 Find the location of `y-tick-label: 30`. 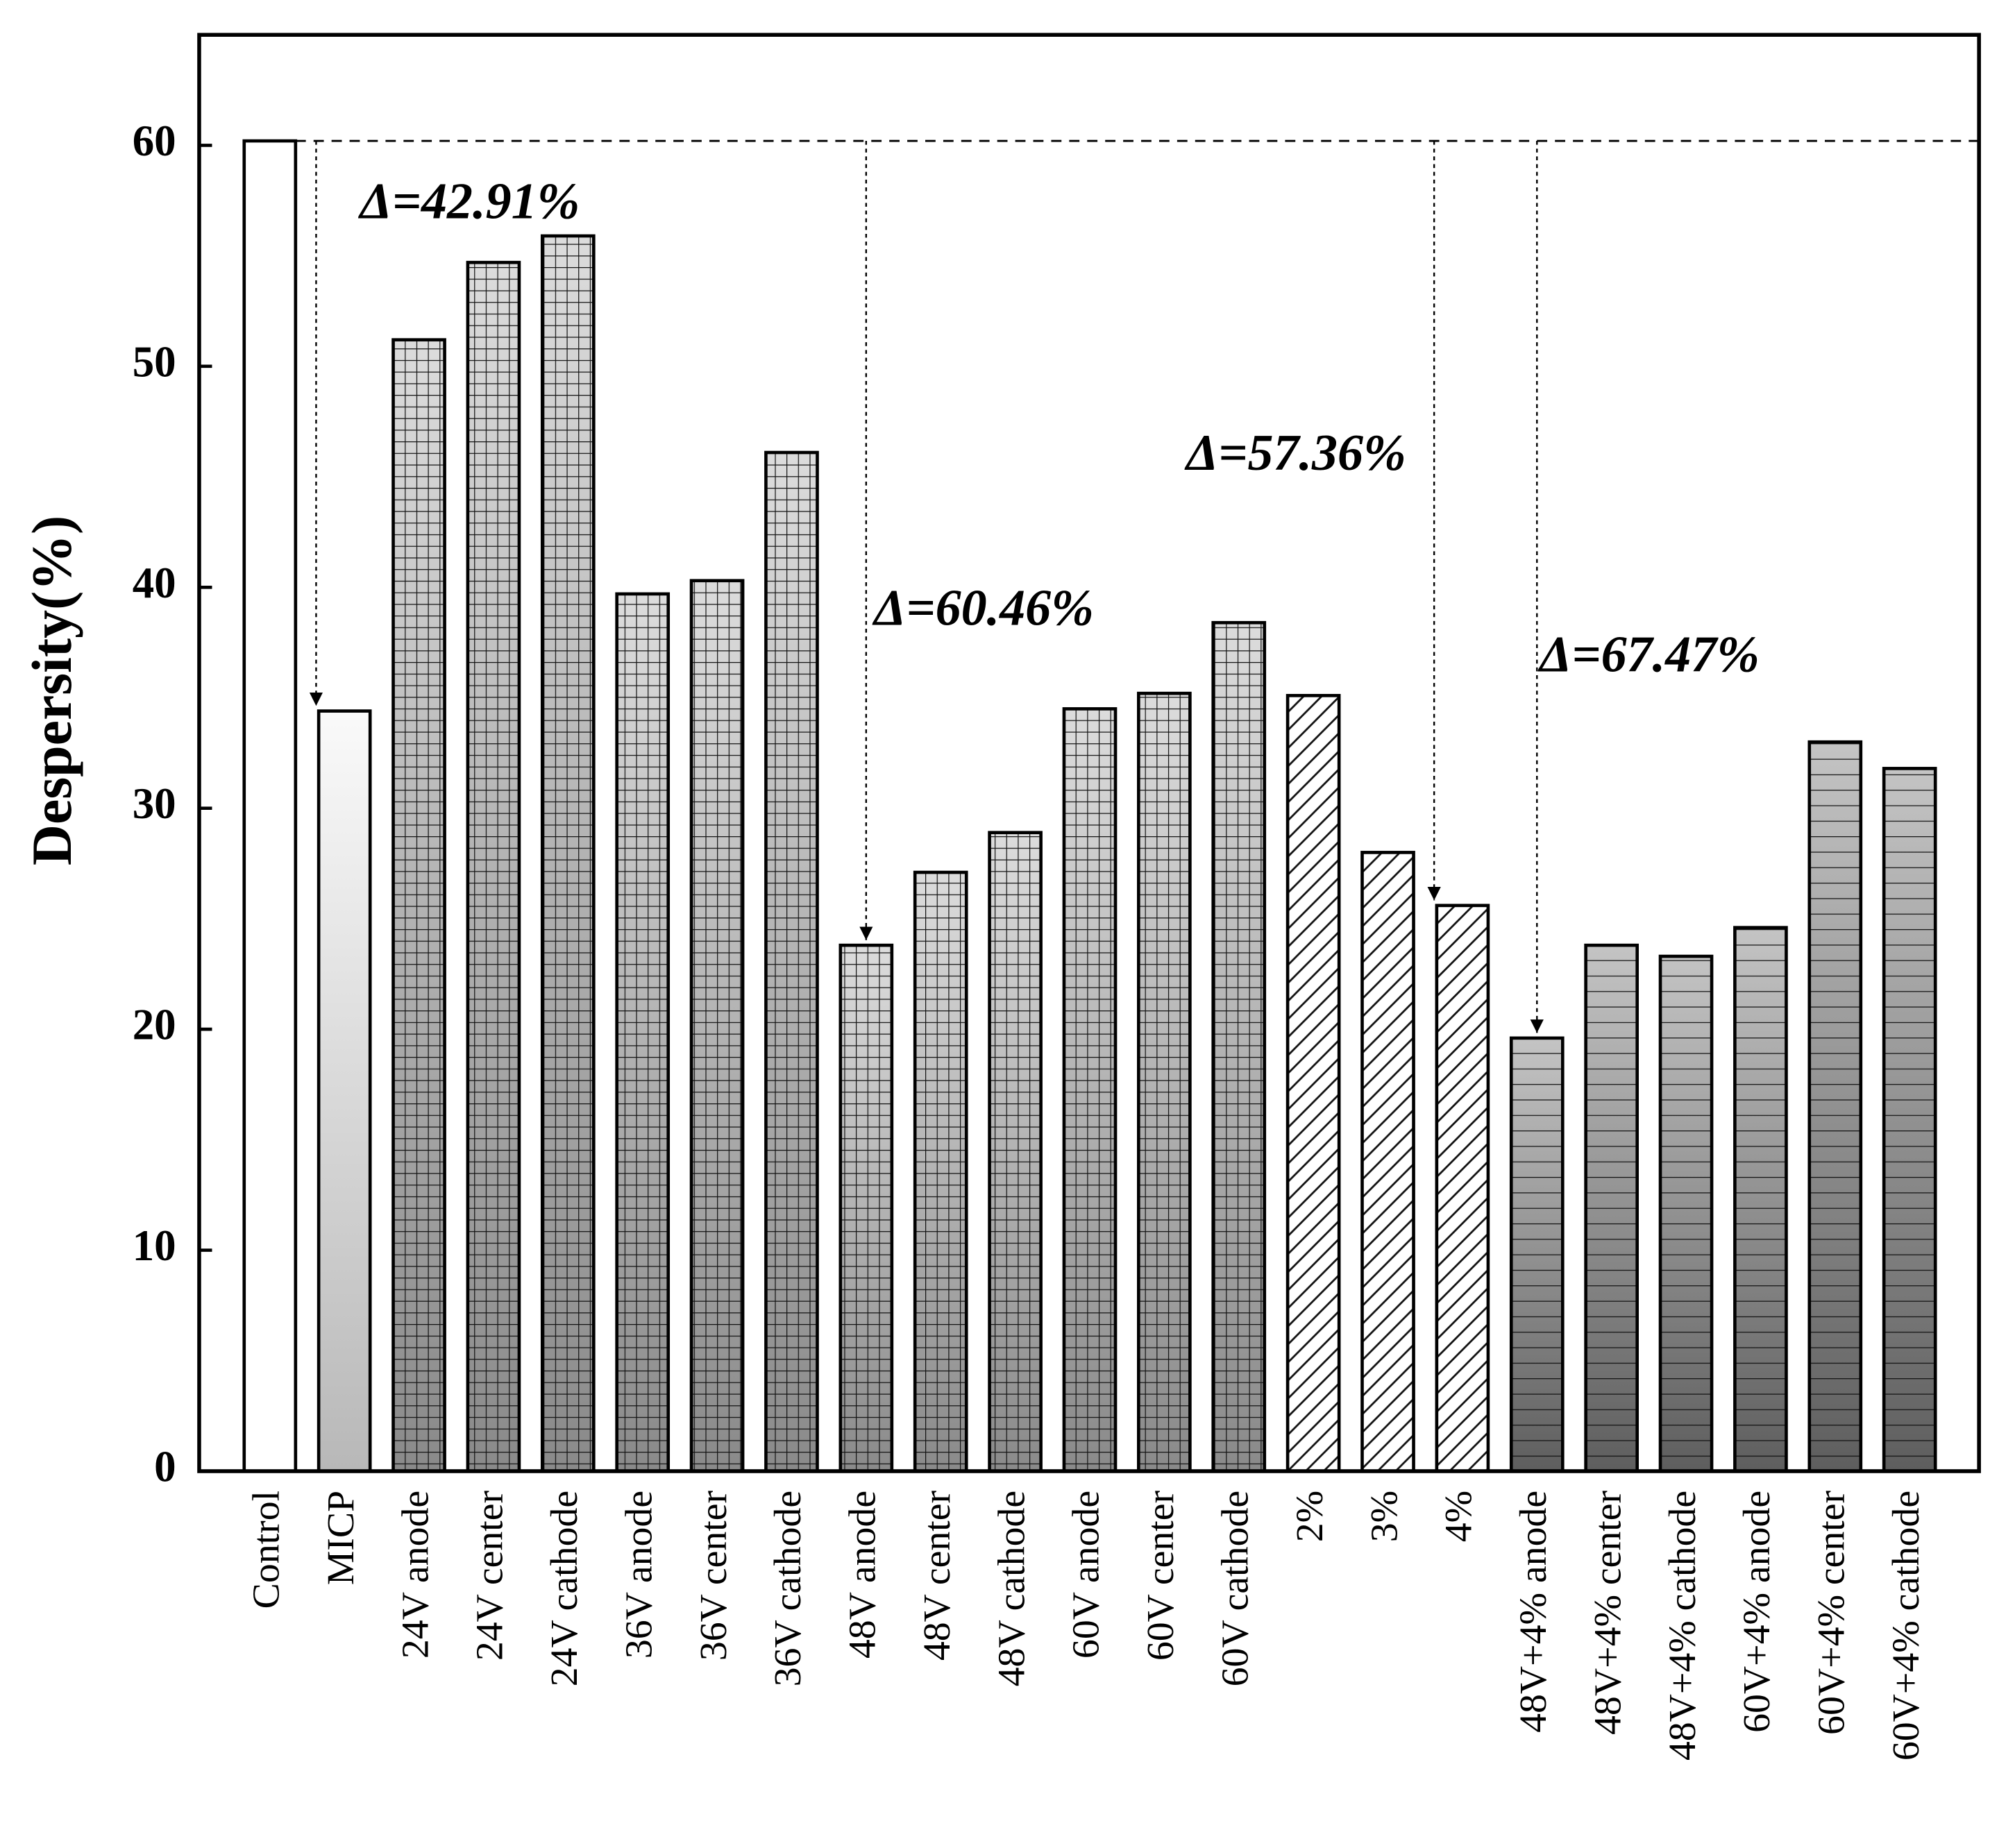

y-tick-label: 30 is located at coordinates (154, 803).